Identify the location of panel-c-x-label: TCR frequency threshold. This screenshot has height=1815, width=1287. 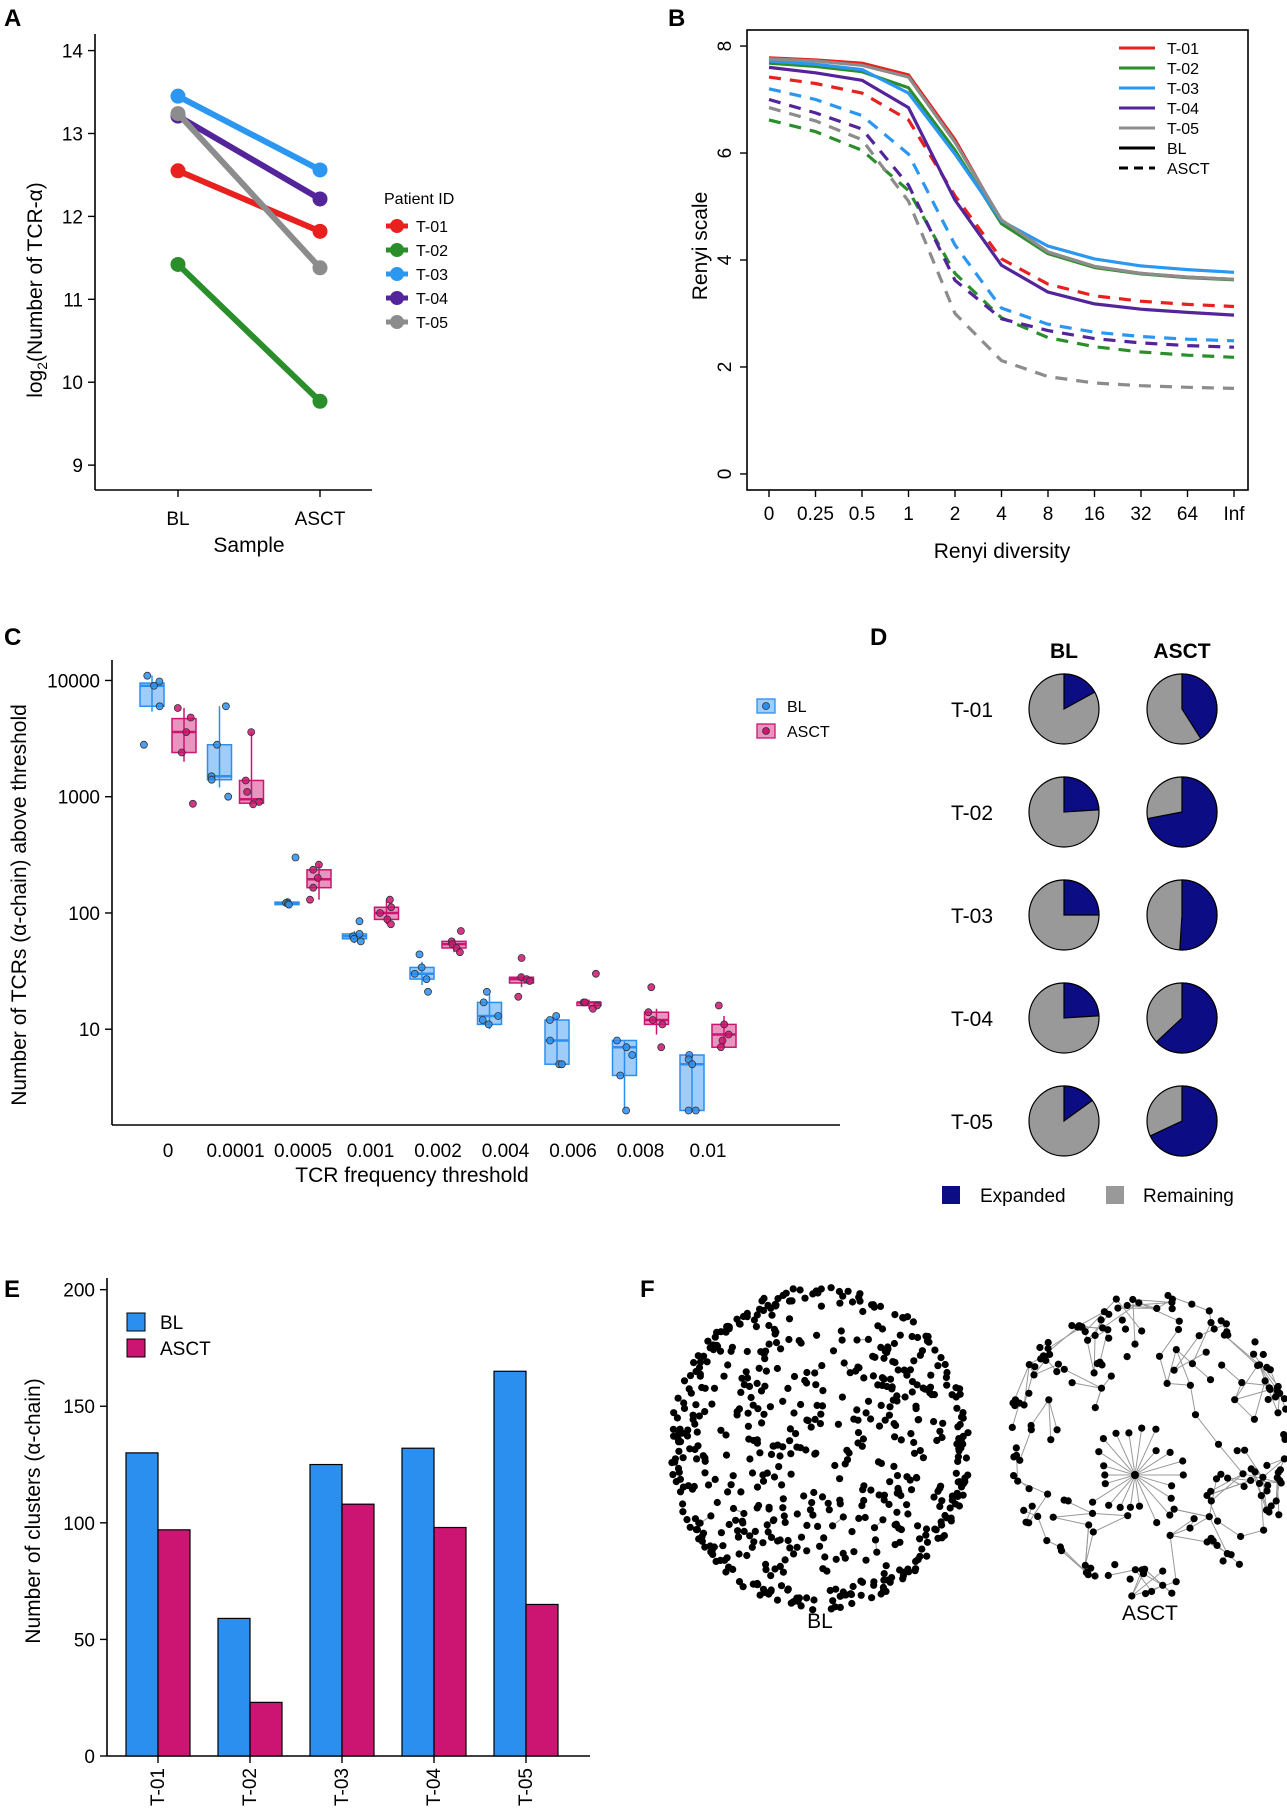
(411, 1175).